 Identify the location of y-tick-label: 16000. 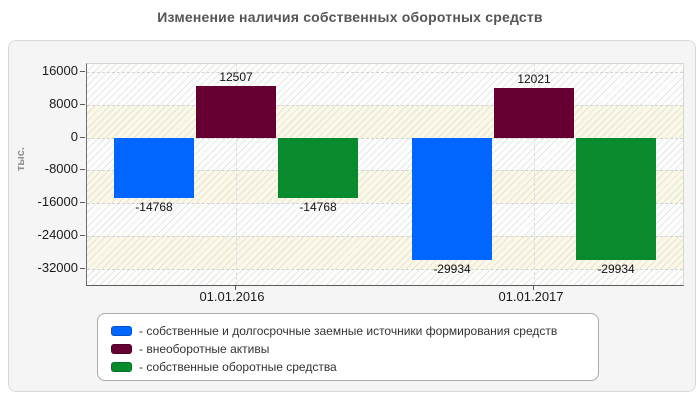
(59, 71).